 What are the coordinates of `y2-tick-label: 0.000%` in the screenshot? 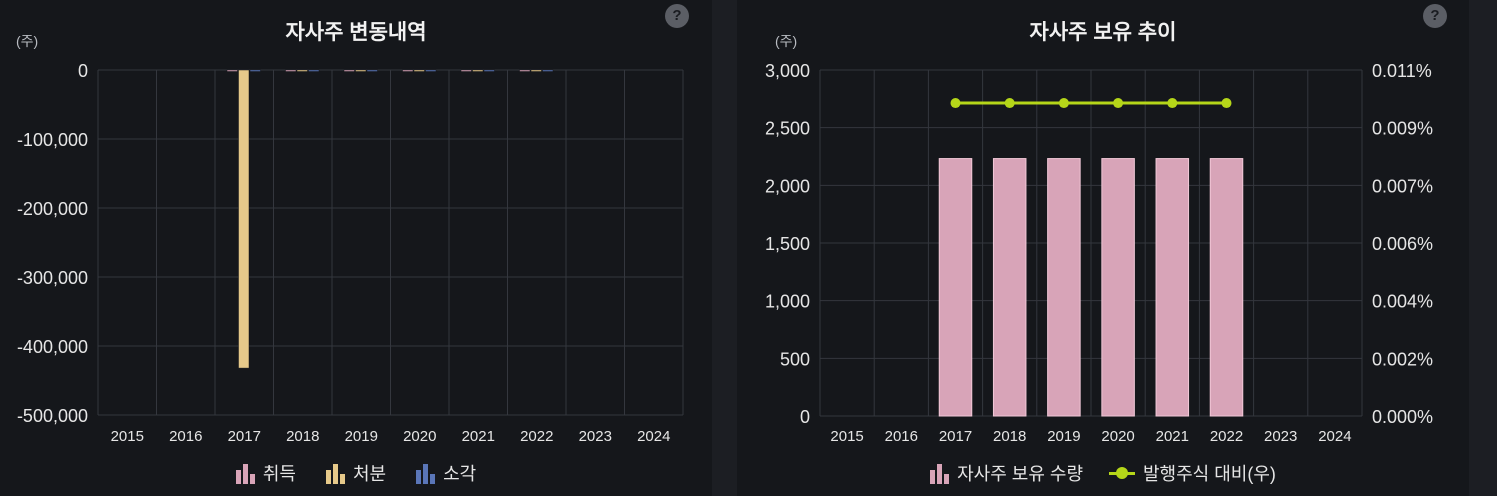 It's located at (1402, 417).